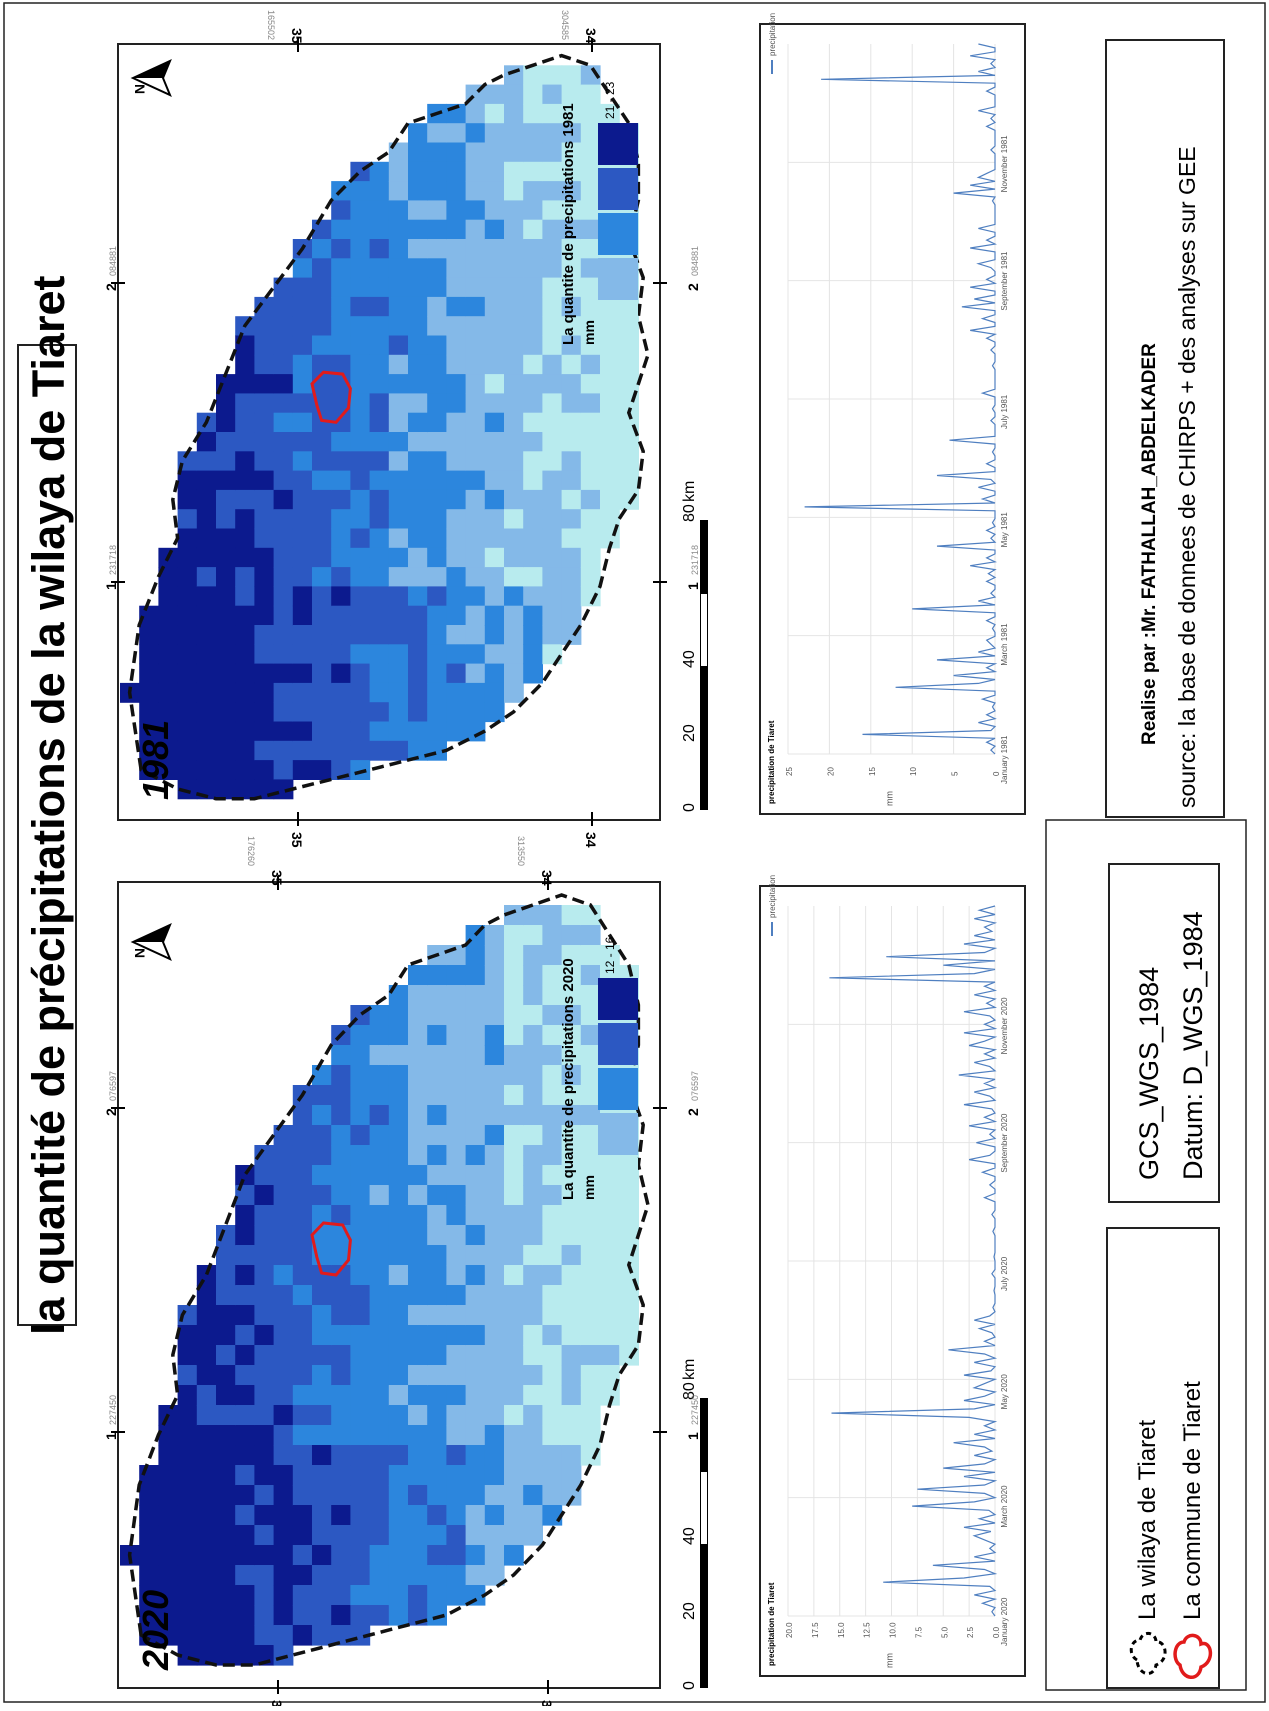  What do you see at coordinates (815, 1630) in the screenshot?
I see `y-tick-label: 17.5` at bounding box center [815, 1630].